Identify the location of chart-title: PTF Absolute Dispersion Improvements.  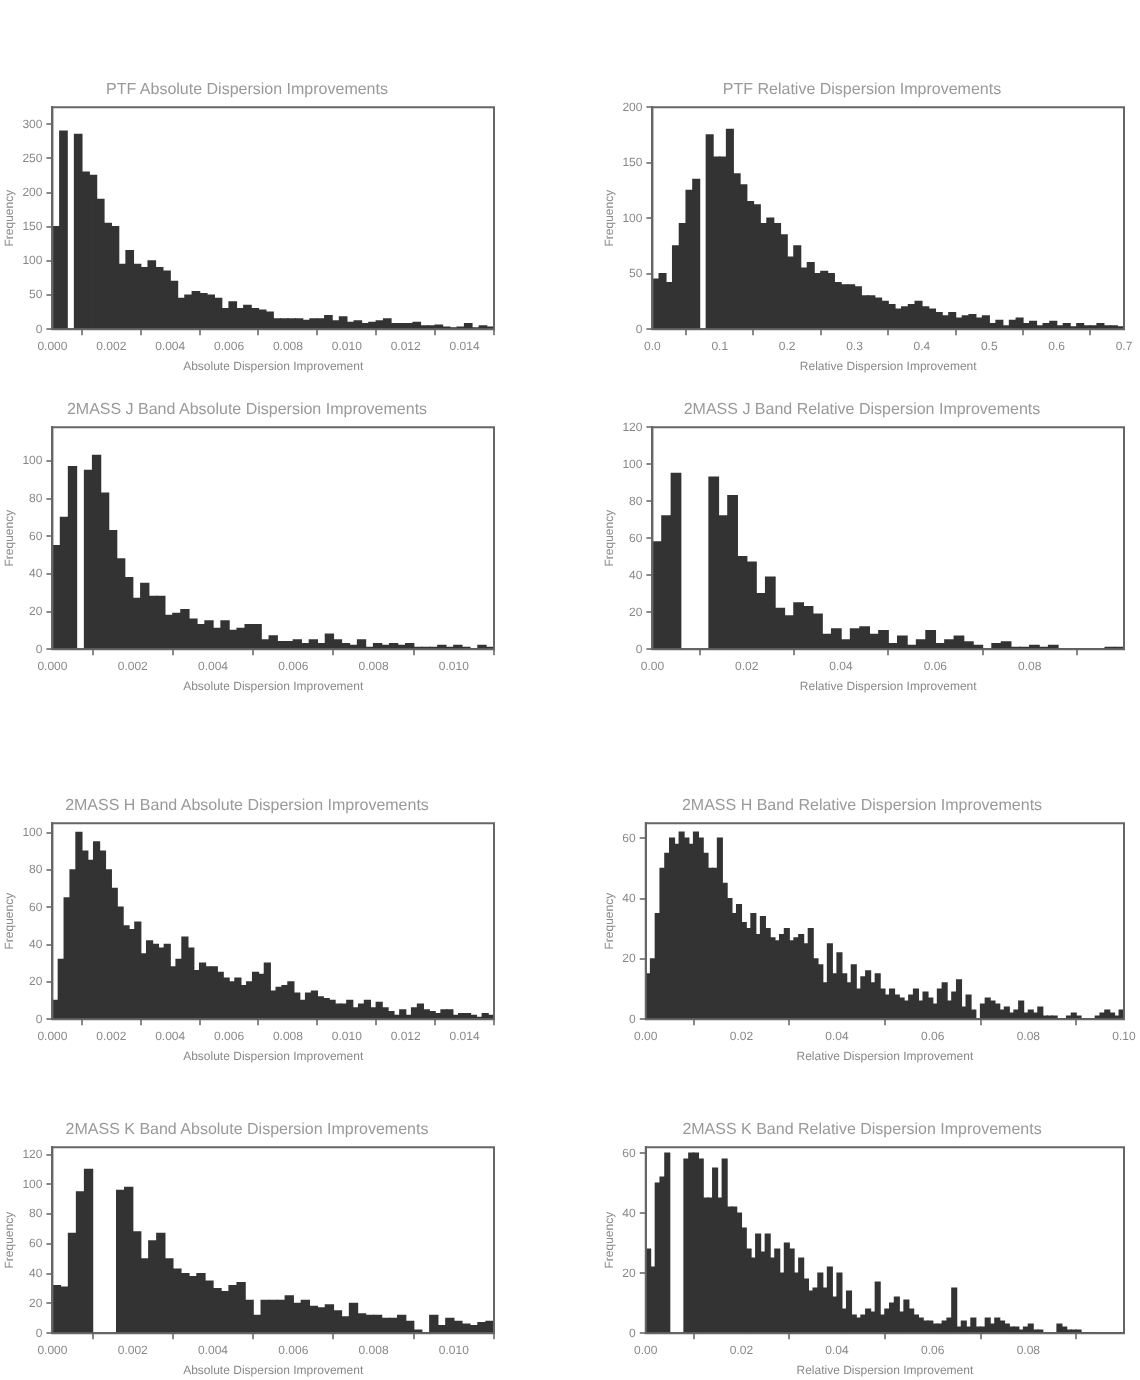
(247, 89).